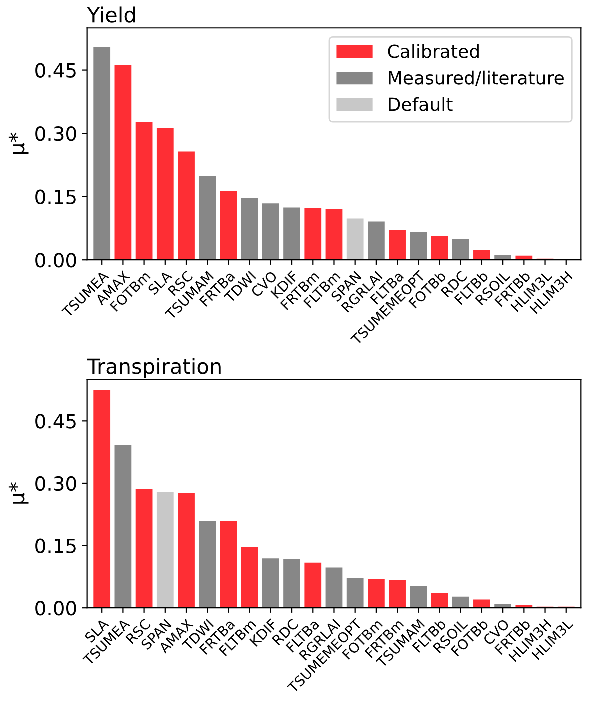 The width and height of the screenshot is (590, 703). What do you see at coordinates (154, 368) in the screenshot?
I see `chart-title: Transpiration` at bounding box center [154, 368].